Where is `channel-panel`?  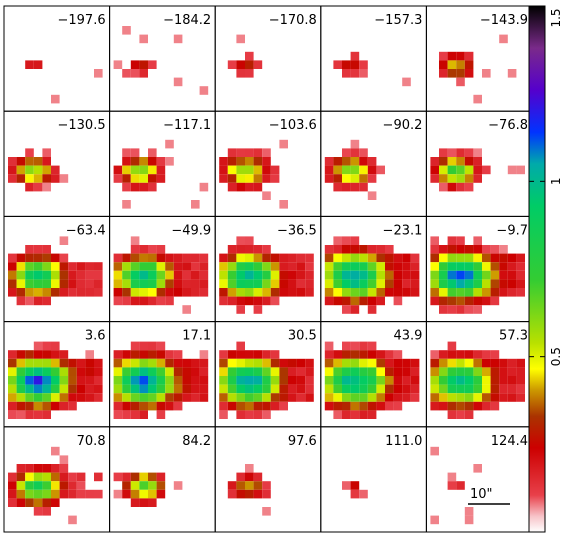 channel-panel is located at coordinates (162, 58).